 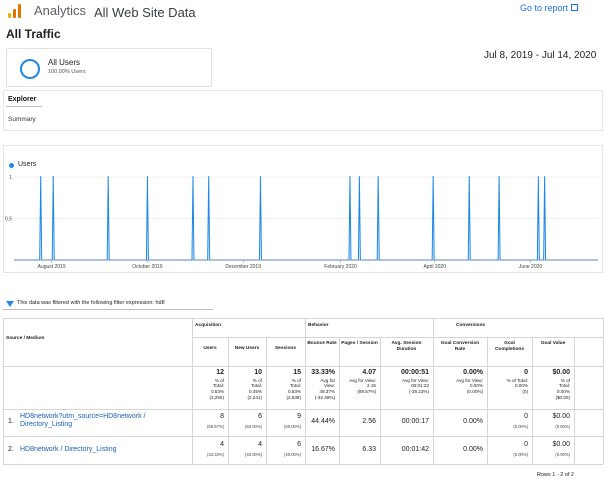 What do you see at coordinates (473, 372) in the screenshot?
I see `total-value: 0.00%` at bounding box center [473, 372].